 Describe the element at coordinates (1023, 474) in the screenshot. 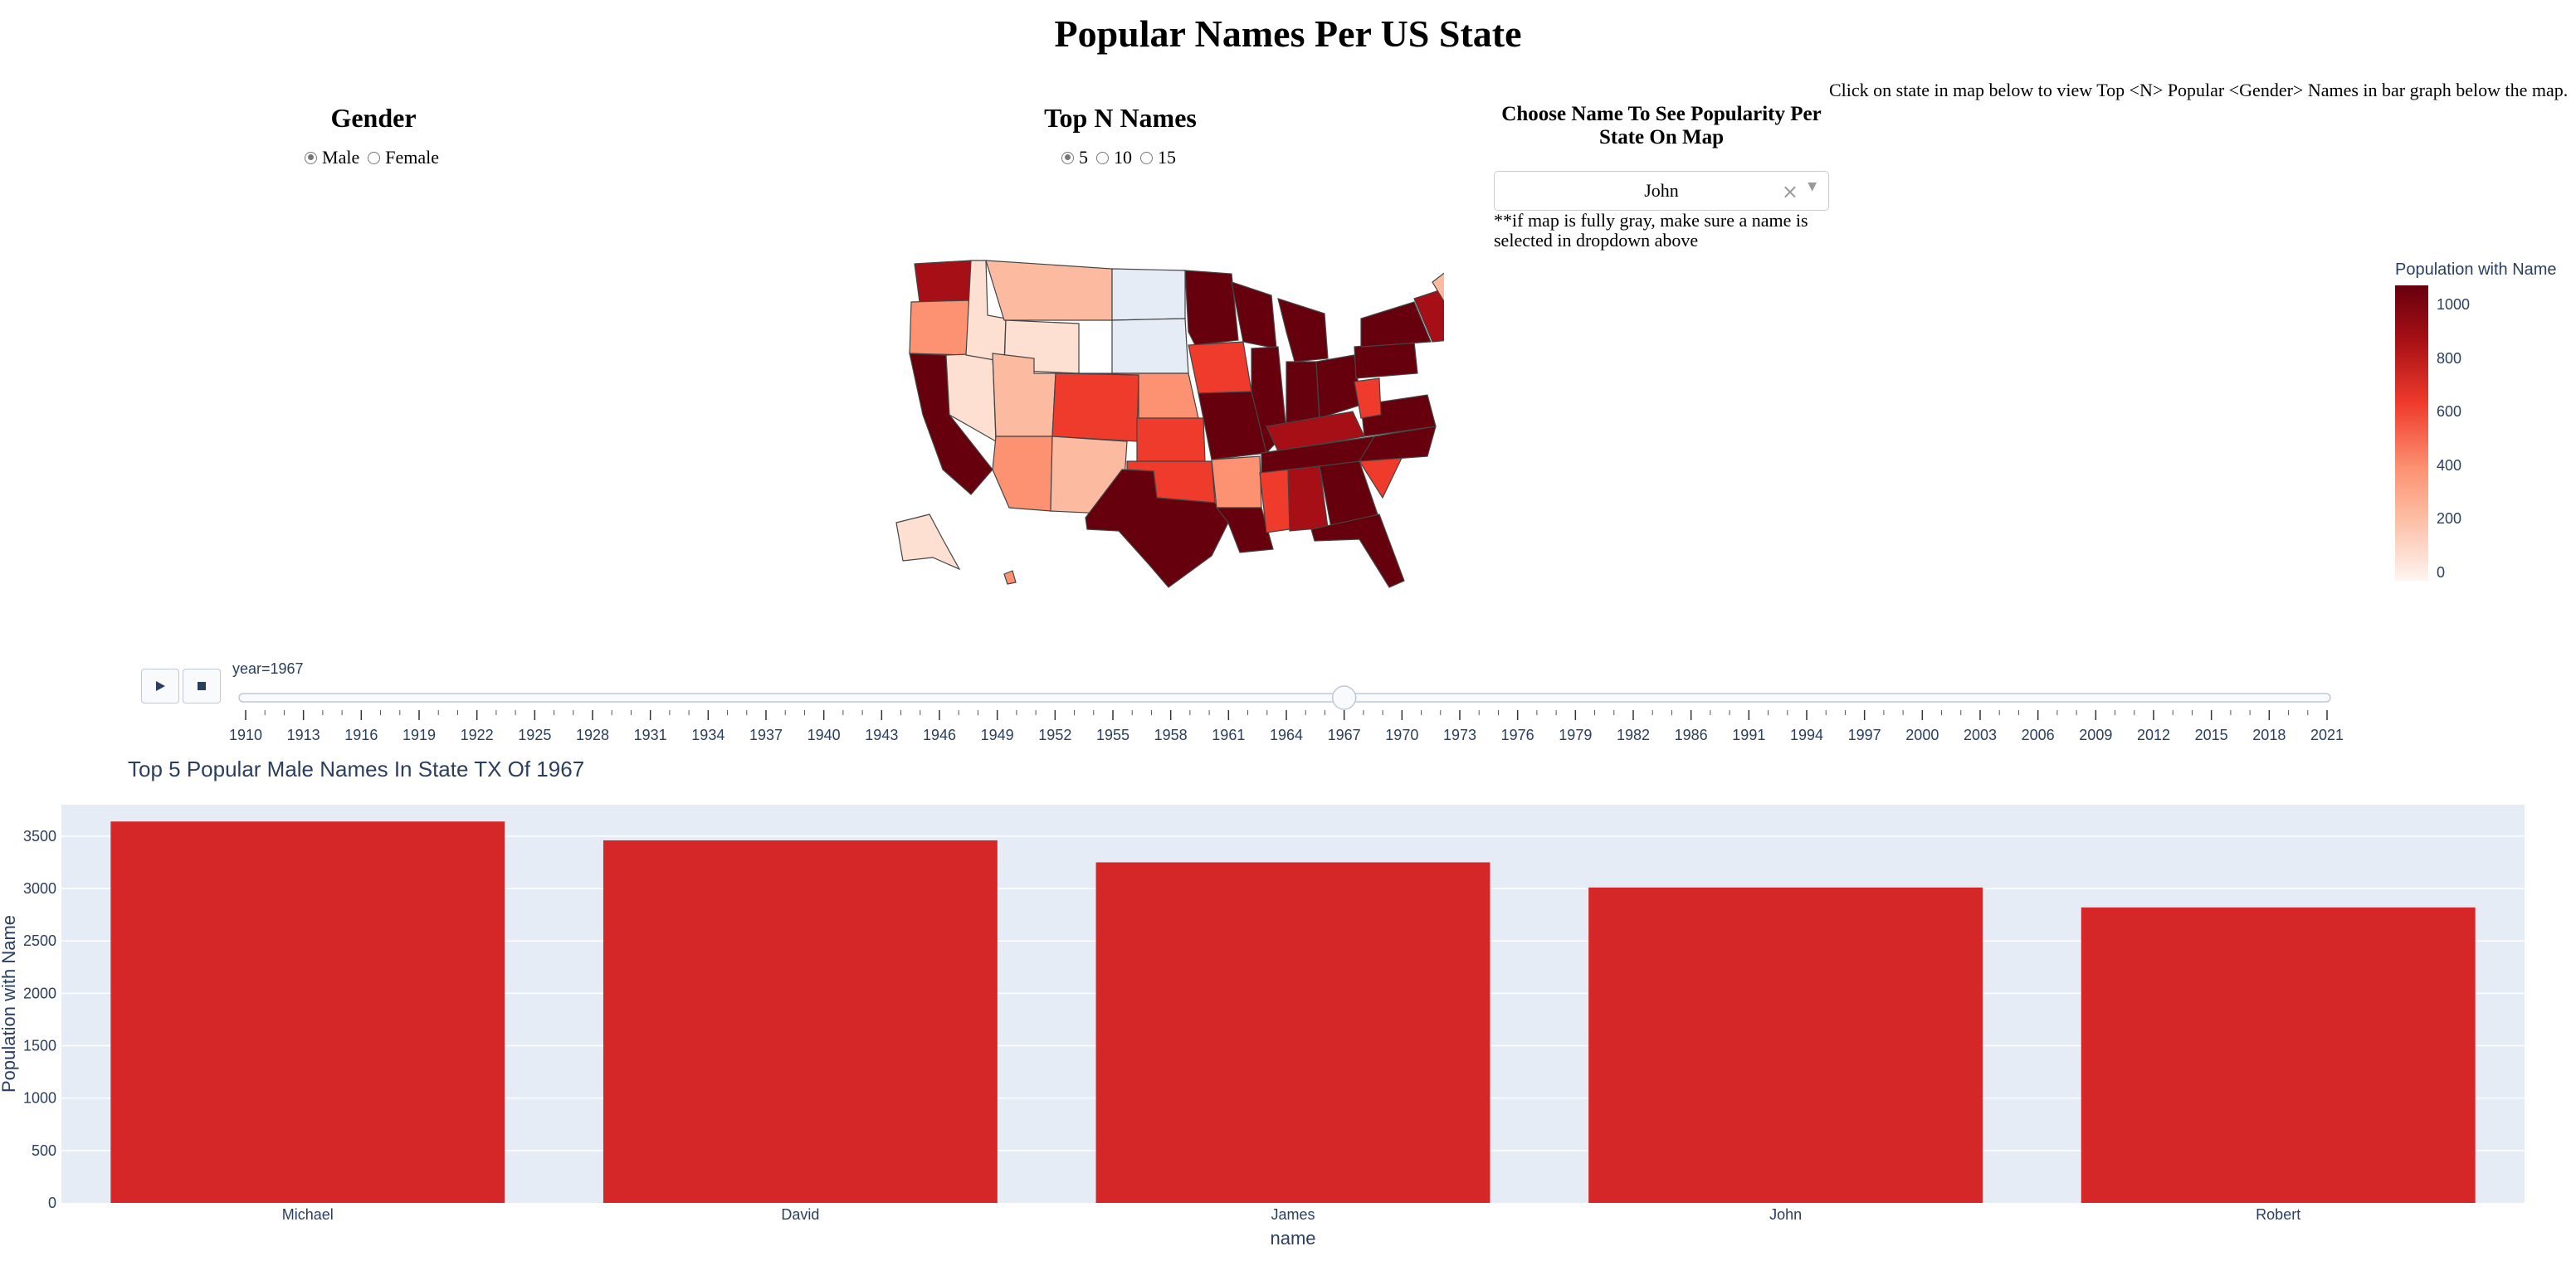

I see `state-az` at that location.